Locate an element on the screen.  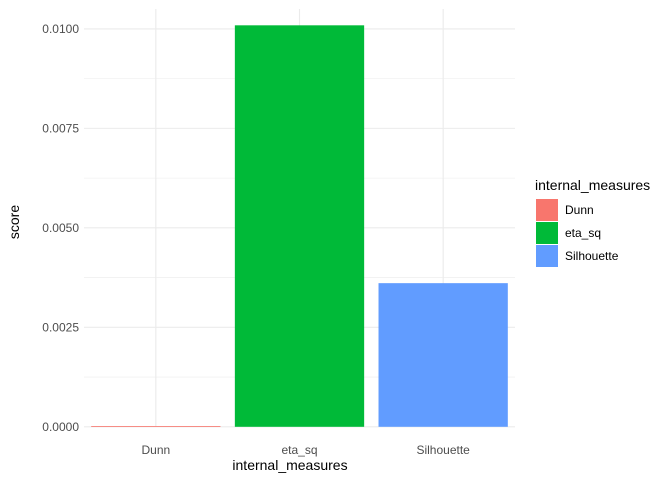
x-tick-labels: Dunn eta_sq Silhouette is located at coordinates (305, 450).